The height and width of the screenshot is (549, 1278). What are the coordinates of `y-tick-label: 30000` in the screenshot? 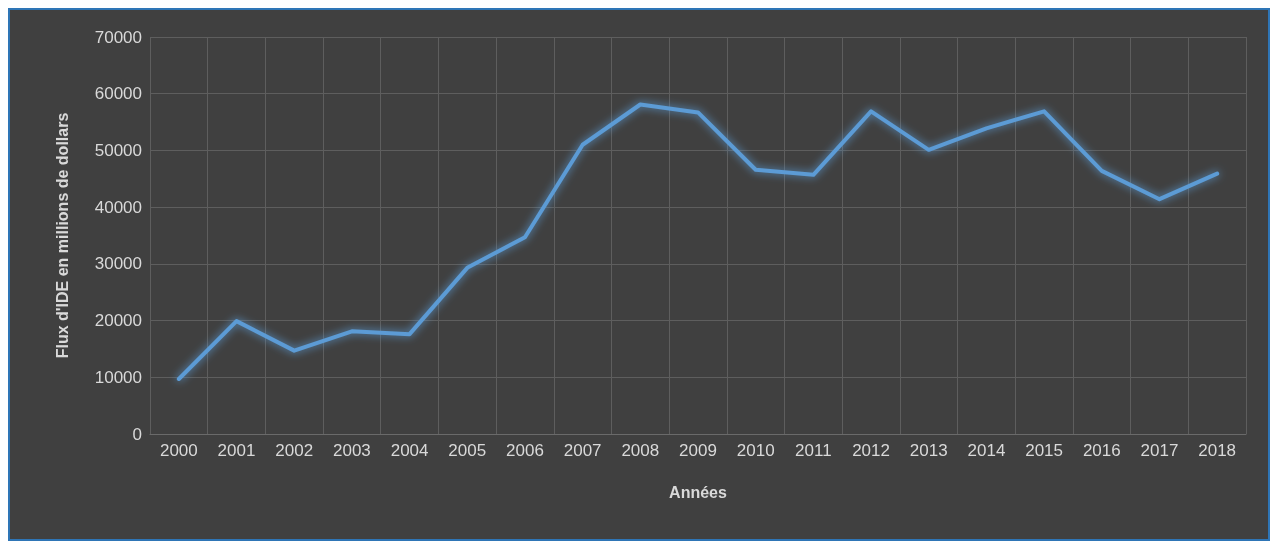 It's located at (118, 264).